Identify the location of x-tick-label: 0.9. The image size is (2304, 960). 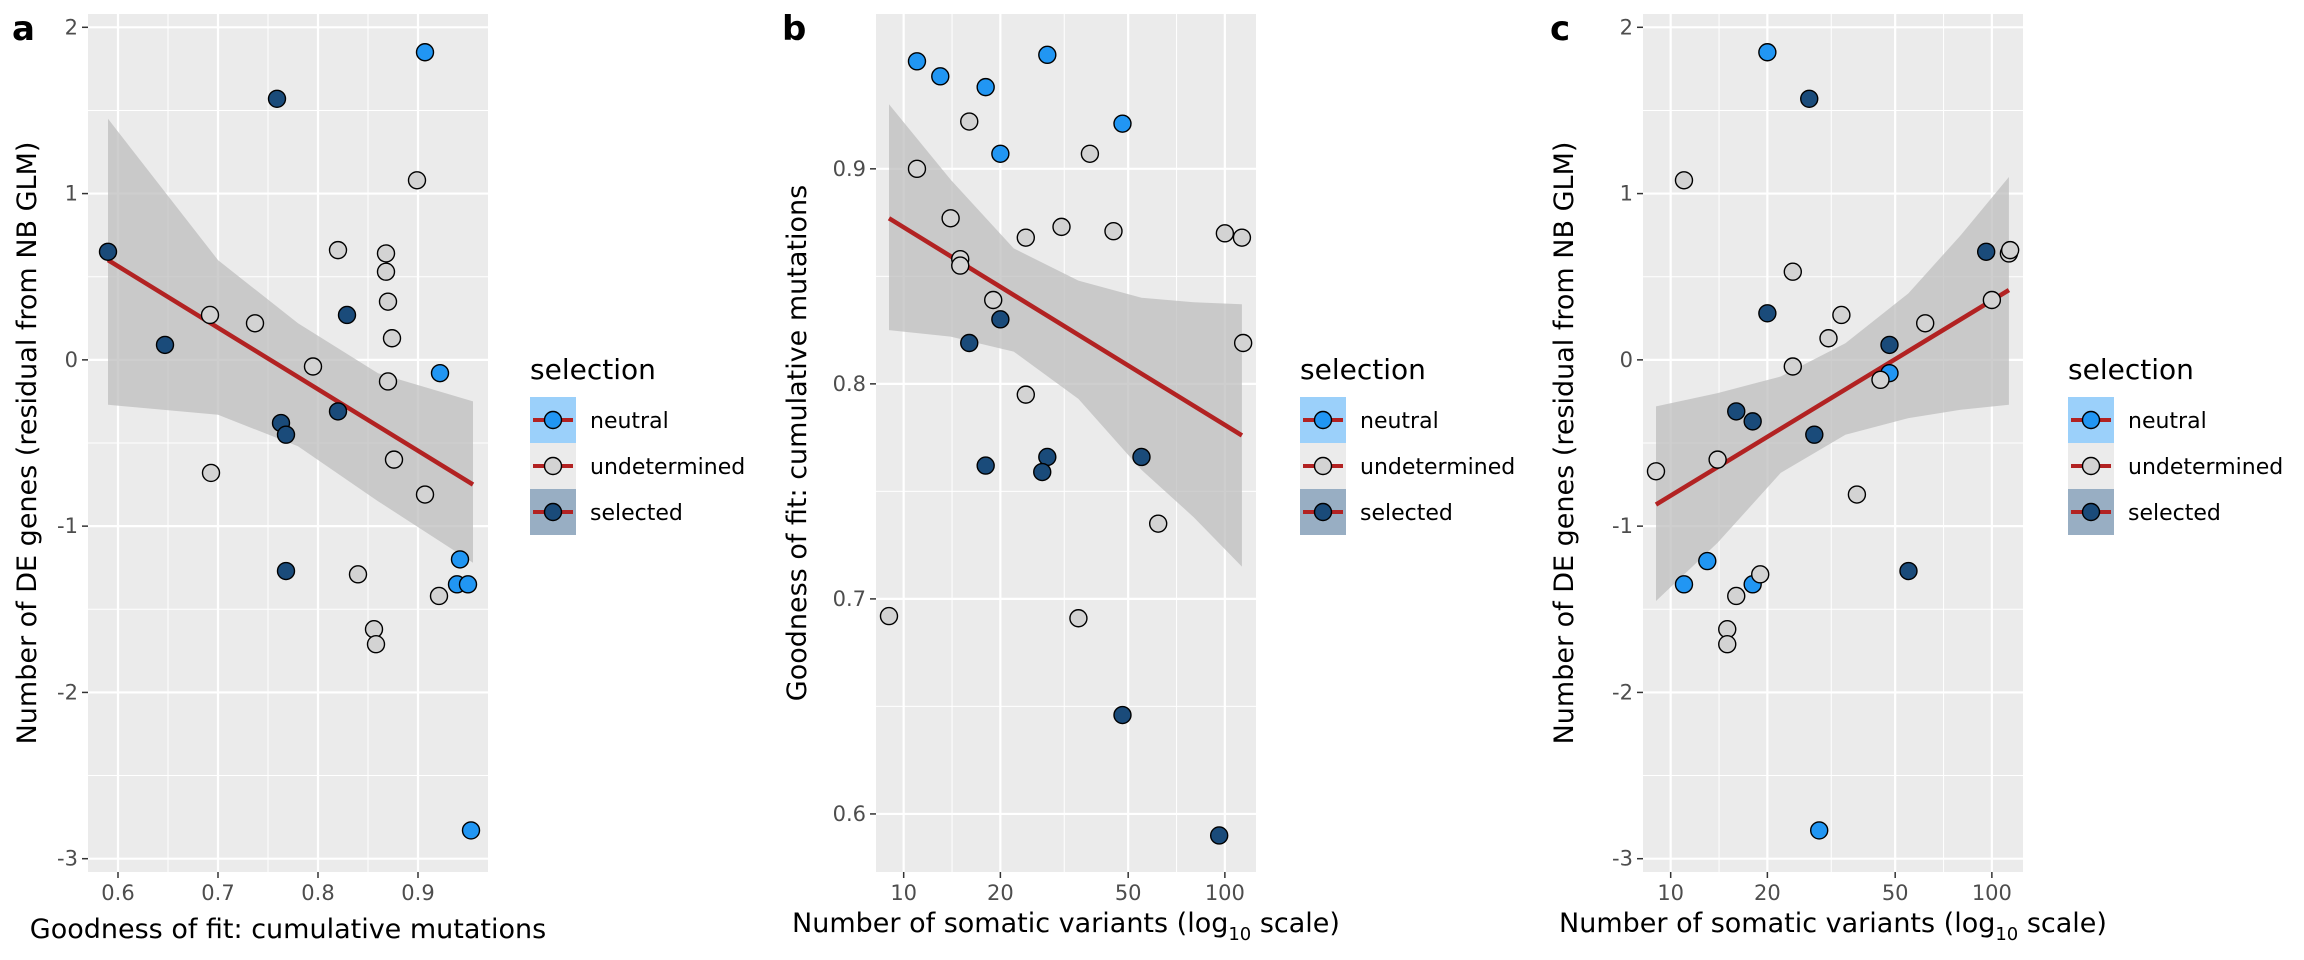
(417, 893).